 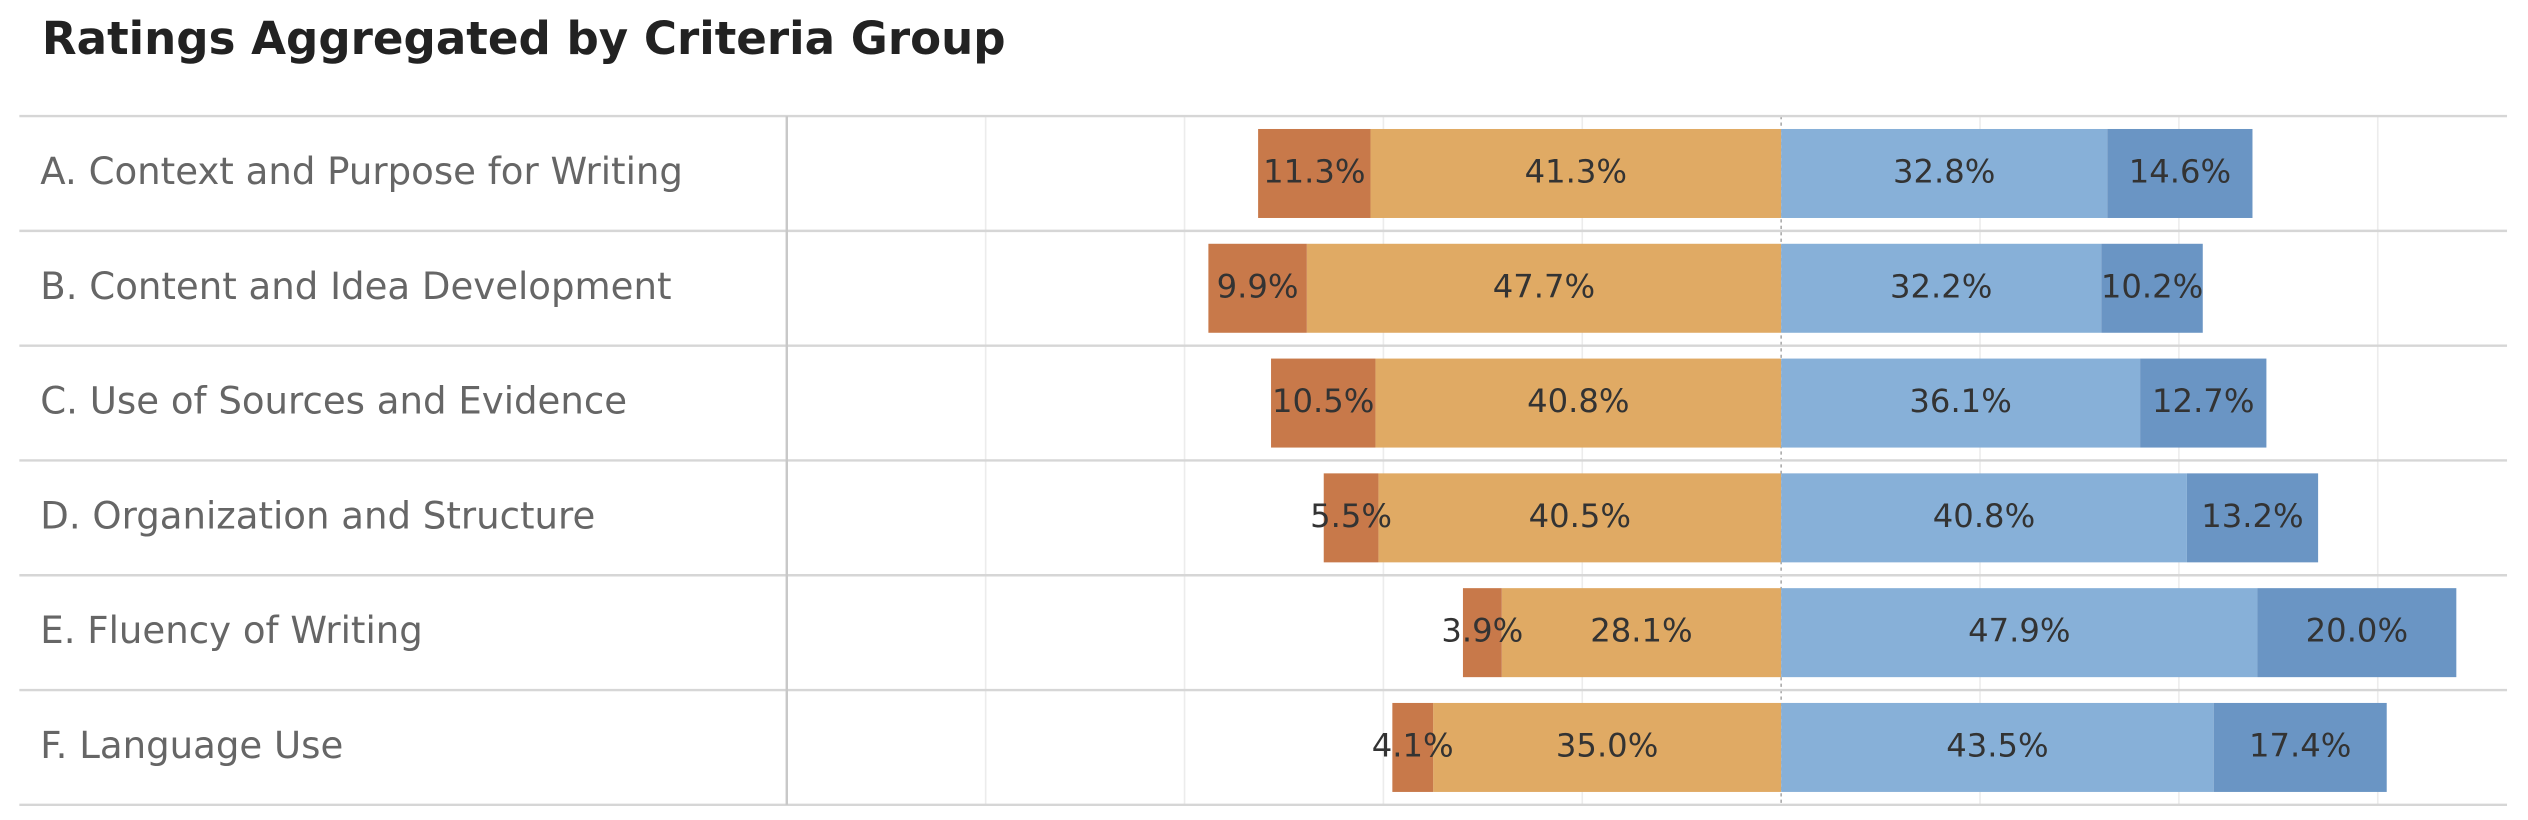 I want to click on data-label: 43.5%, so click(x=1997, y=745).